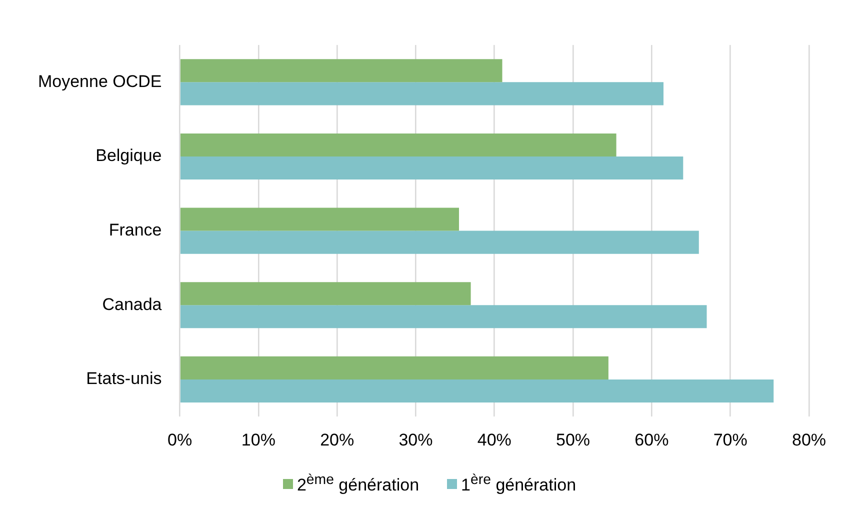 This screenshot has height=508, width=859. What do you see at coordinates (573, 440) in the screenshot?
I see `x-tick-label: 50%` at bounding box center [573, 440].